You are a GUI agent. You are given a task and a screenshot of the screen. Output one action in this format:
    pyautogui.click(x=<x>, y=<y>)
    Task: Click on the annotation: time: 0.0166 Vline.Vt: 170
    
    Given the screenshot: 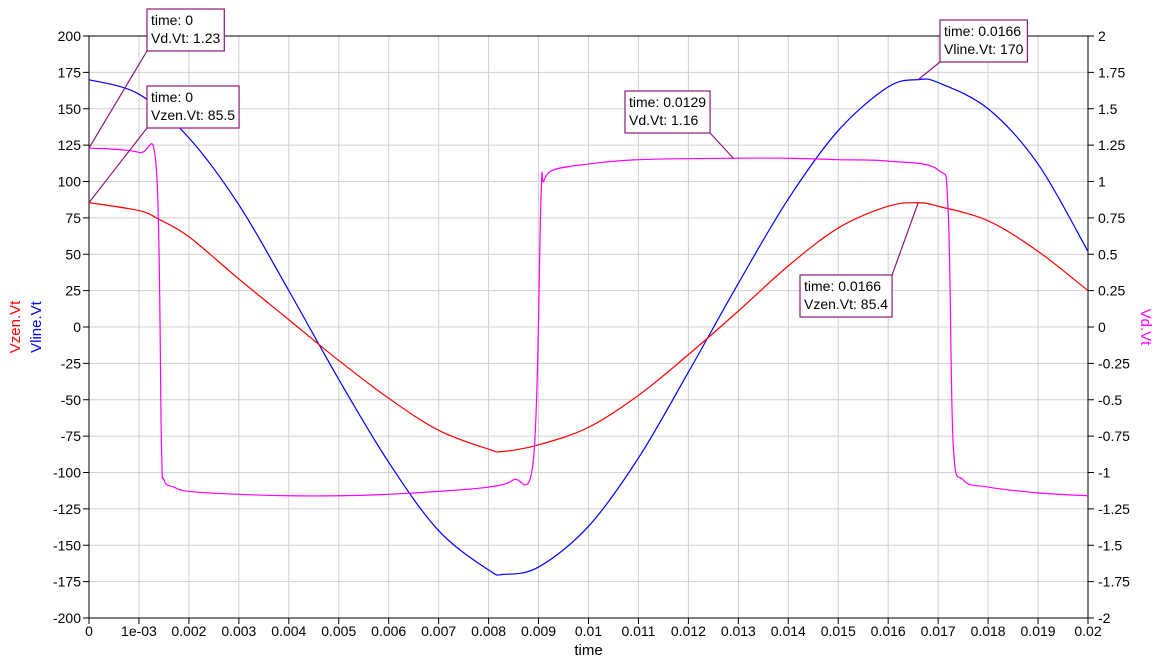 What is the action you would take?
    pyautogui.click(x=972, y=50)
    